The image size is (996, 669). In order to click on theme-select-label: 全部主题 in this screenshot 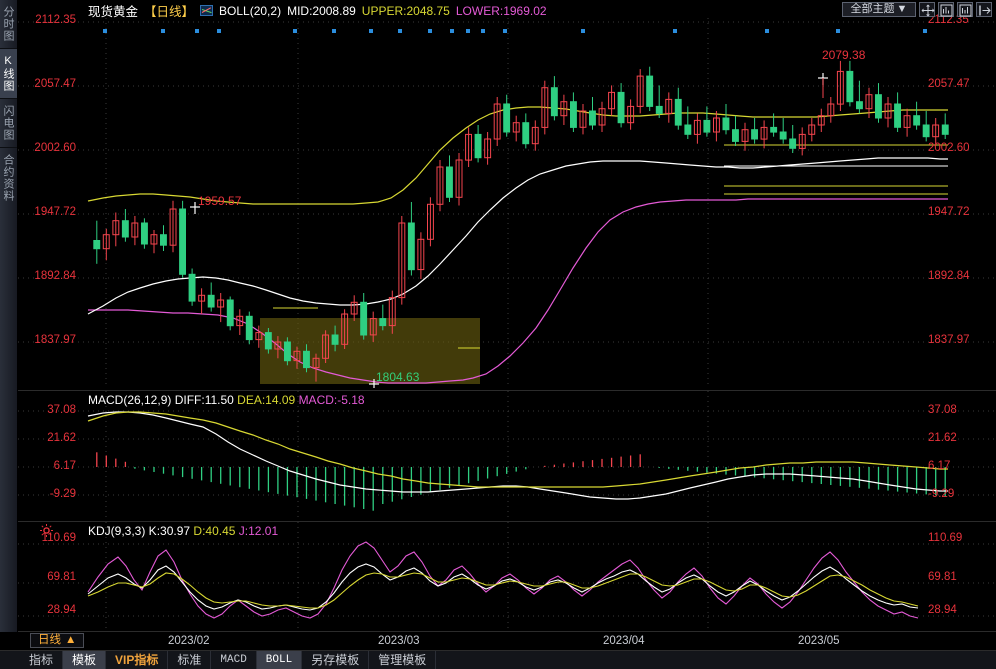, I will do `click(872, 9)`.